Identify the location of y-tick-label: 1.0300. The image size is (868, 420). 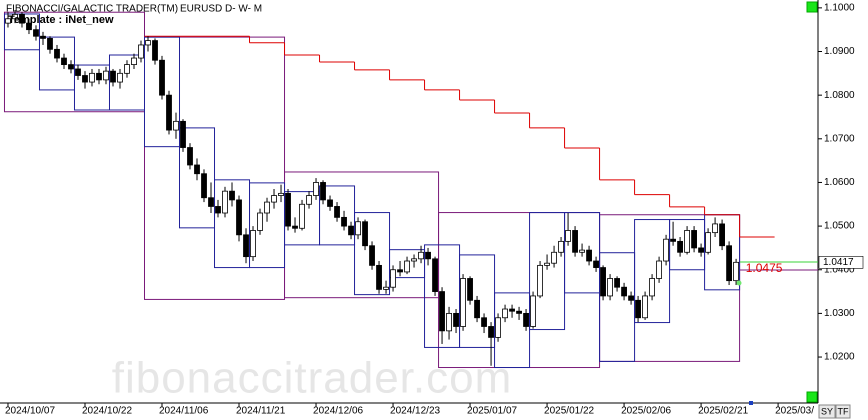
(839, 313).